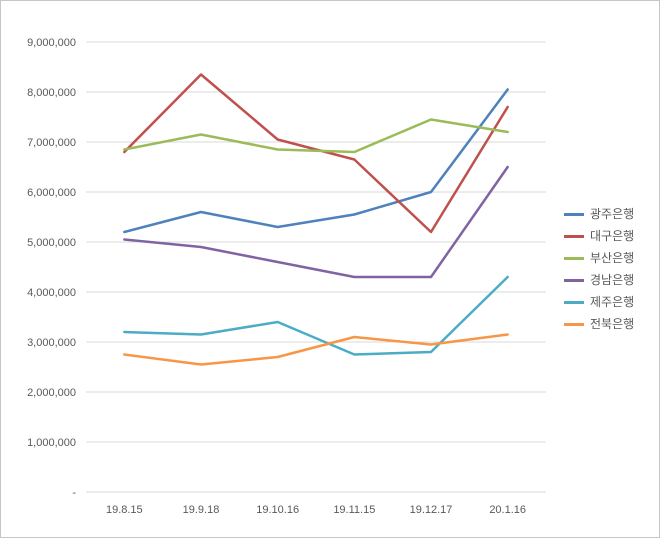  What do you see at coordinates (51, 193) in the screenshot?
I see `y-tick-label: 6,000,000` at bounding box center [51, 193].